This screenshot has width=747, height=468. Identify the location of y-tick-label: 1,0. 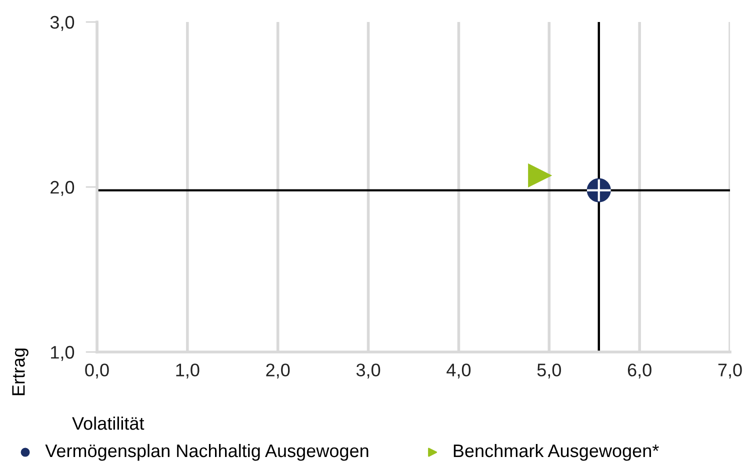
(62, 353).